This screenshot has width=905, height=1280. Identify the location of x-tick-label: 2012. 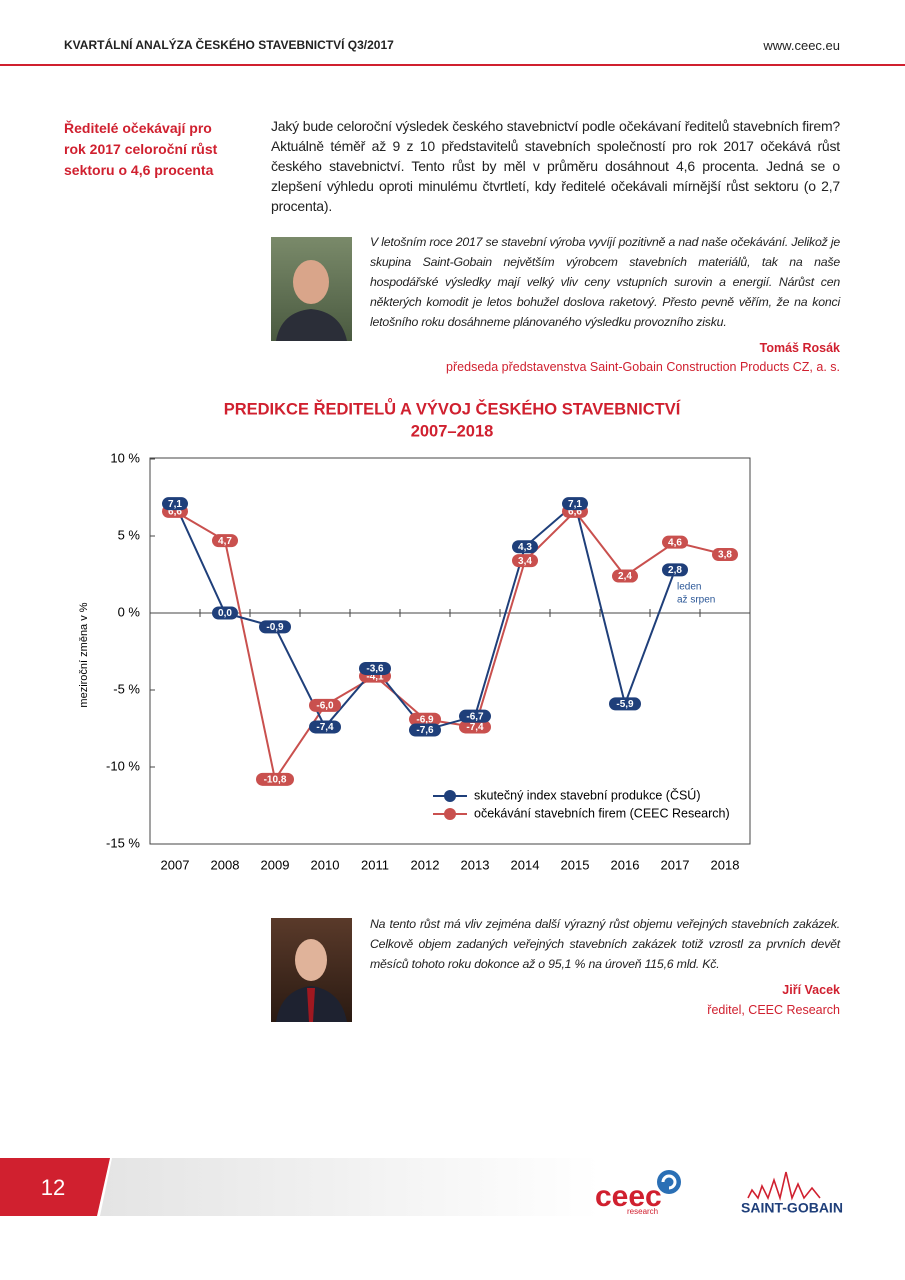
(425, 864).